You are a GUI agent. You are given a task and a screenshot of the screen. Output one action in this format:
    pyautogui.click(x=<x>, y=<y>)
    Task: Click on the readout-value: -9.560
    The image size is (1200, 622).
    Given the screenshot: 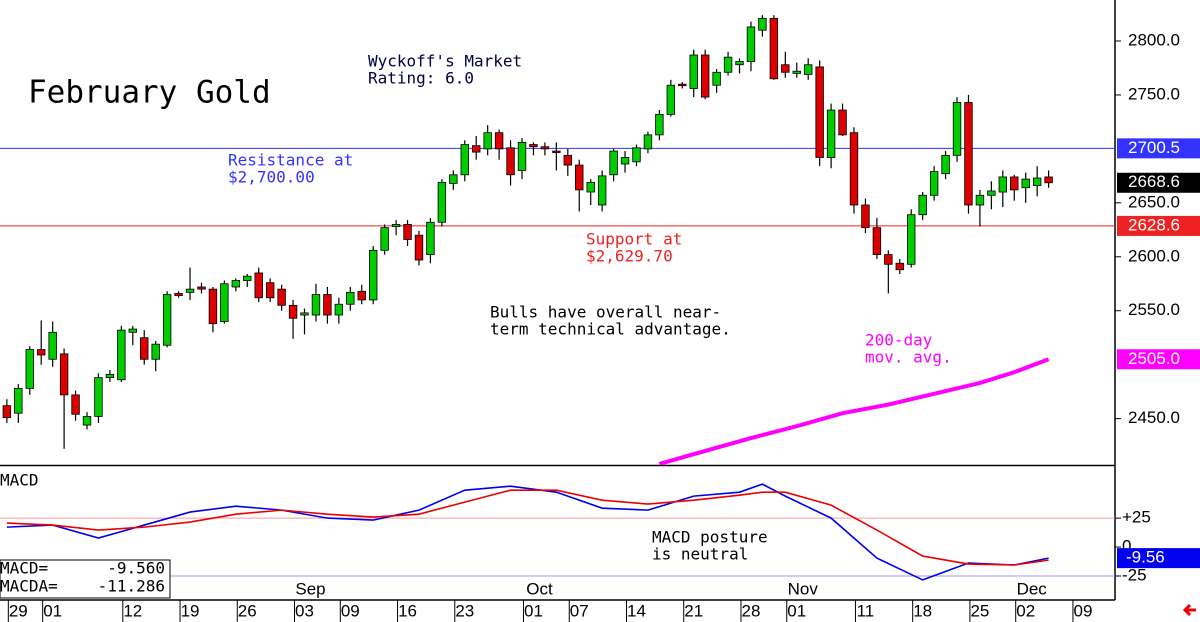 What is the action you would take?
    pyautogui.click(x=136, y=568)
    